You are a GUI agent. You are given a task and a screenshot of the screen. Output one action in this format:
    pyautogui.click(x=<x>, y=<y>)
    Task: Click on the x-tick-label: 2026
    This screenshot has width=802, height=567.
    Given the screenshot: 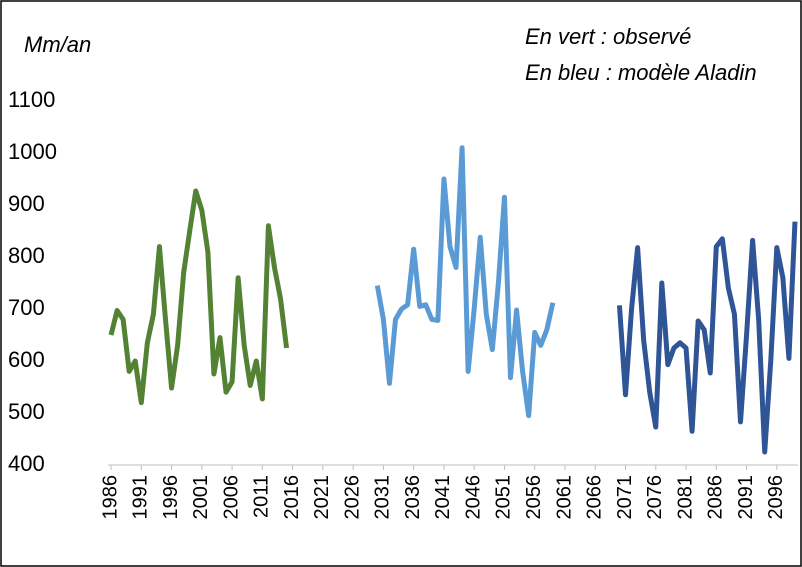 What is the action you would take?
    pyautogui.click(x=352, y=497)
    